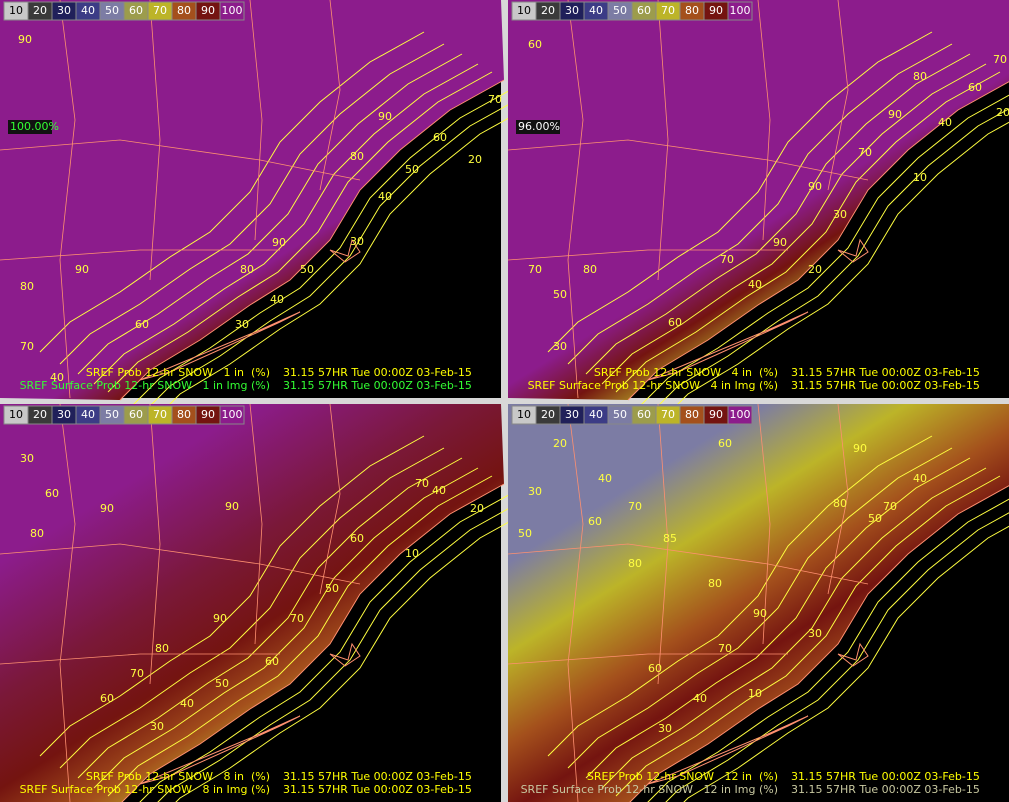  Describe the element at coordinates (682, 776) in the screenshot. I see `caption-product: SREF Prob 12-hr SNOW 12 in (%)` at that location.